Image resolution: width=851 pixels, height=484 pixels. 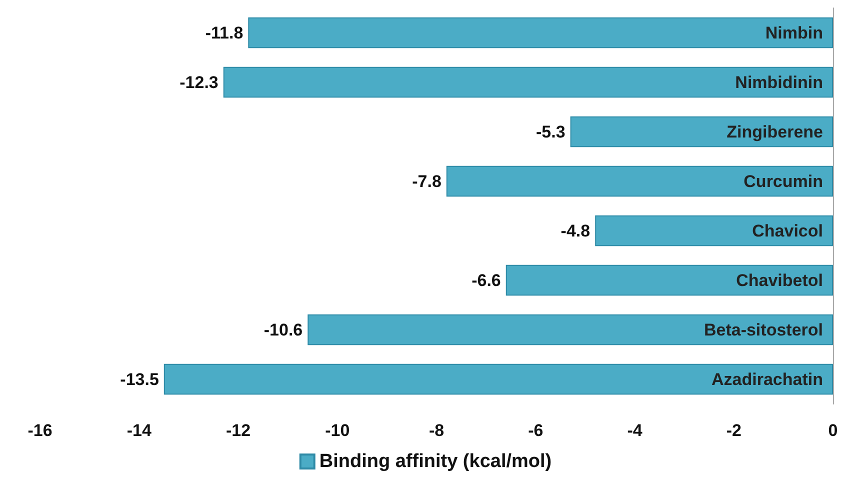 I want to click on data-label: -5.3, so click(x=551, y=132).